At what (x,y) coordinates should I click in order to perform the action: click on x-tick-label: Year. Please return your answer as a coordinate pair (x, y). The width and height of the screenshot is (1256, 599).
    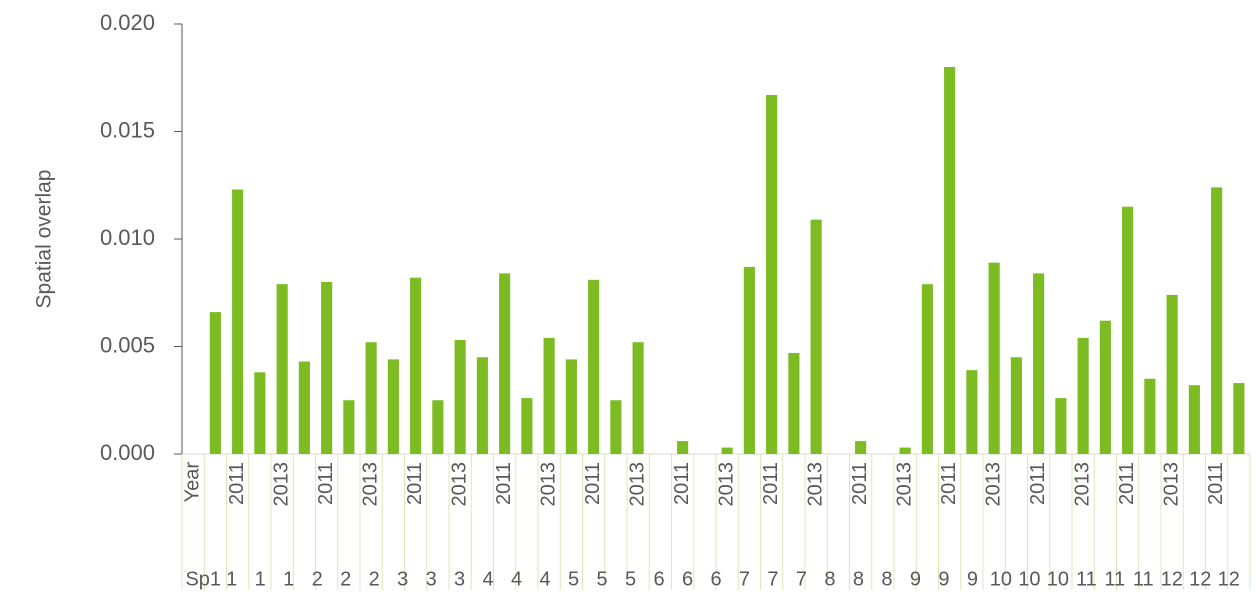
    Looking at the image, I should click on (192, 482).